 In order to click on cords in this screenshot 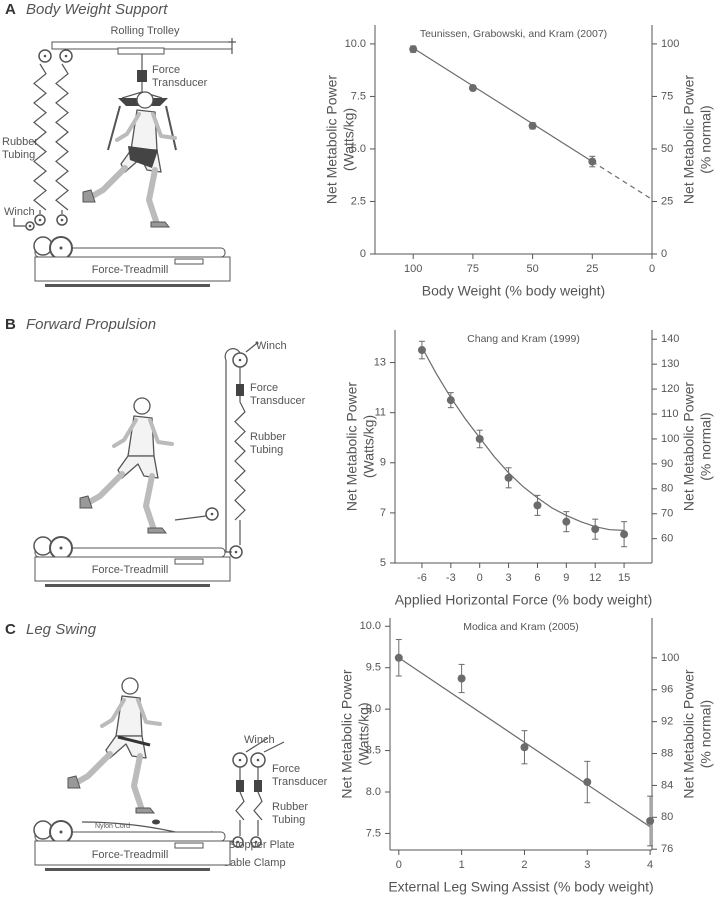, I will do `click(249, 773)`.